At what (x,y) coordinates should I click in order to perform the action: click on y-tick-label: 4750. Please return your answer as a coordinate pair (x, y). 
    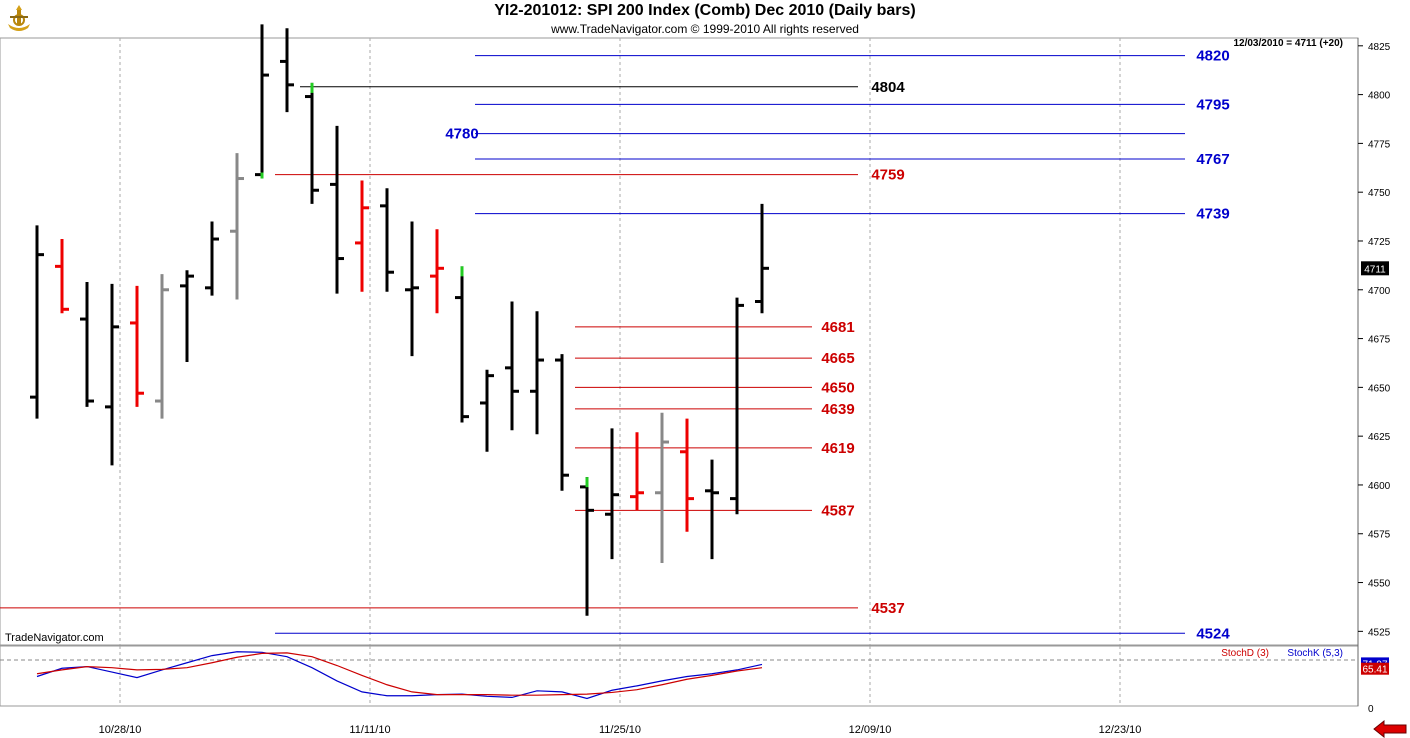
    Looking at the image, I should click on (1379, 193).